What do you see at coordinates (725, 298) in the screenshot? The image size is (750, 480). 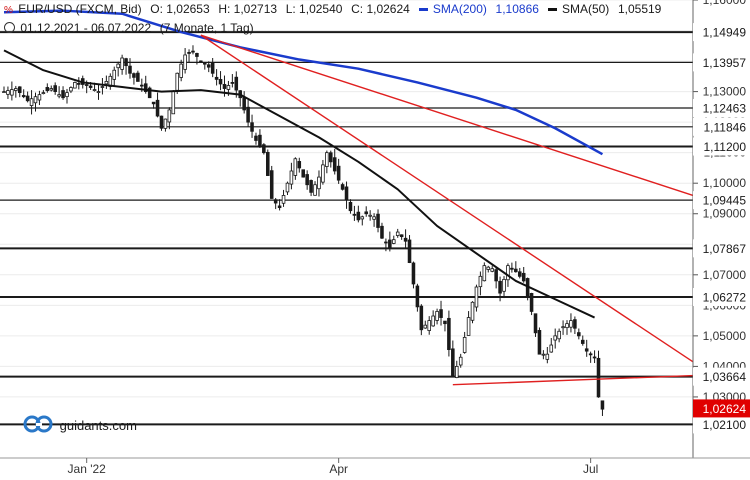 I see `level-badge: 1,06272` at bounding box center [725, 298].